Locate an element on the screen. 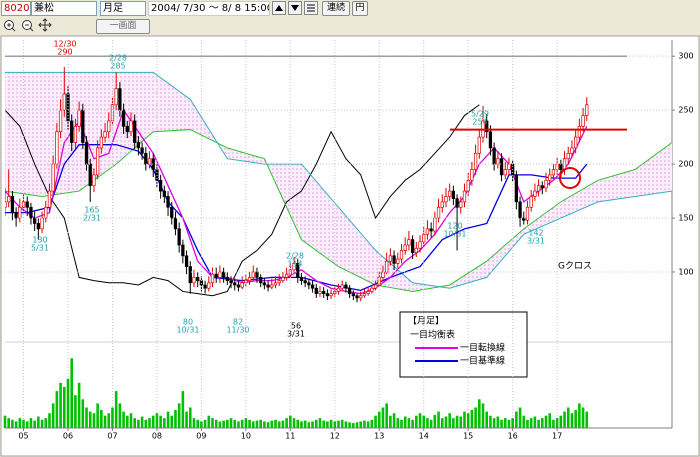 Image resolution: width=700 pixels, height=457 pixels. legend-box is located at coordinates (463, 344).